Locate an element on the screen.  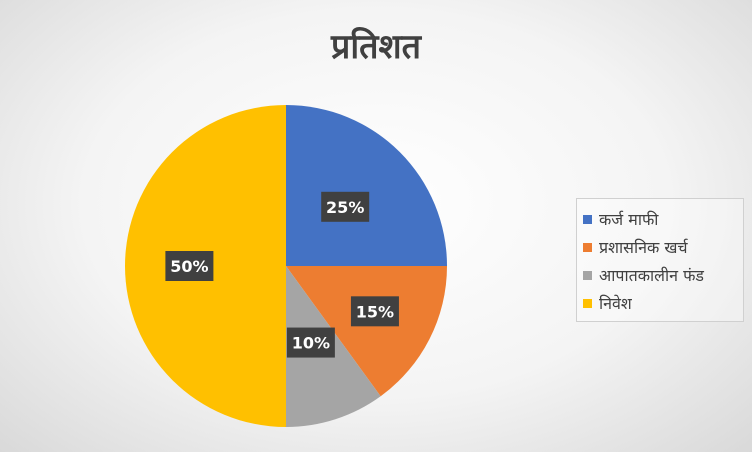
legend-item: आपातकालीन फंड is located at coordinates (660, 275).